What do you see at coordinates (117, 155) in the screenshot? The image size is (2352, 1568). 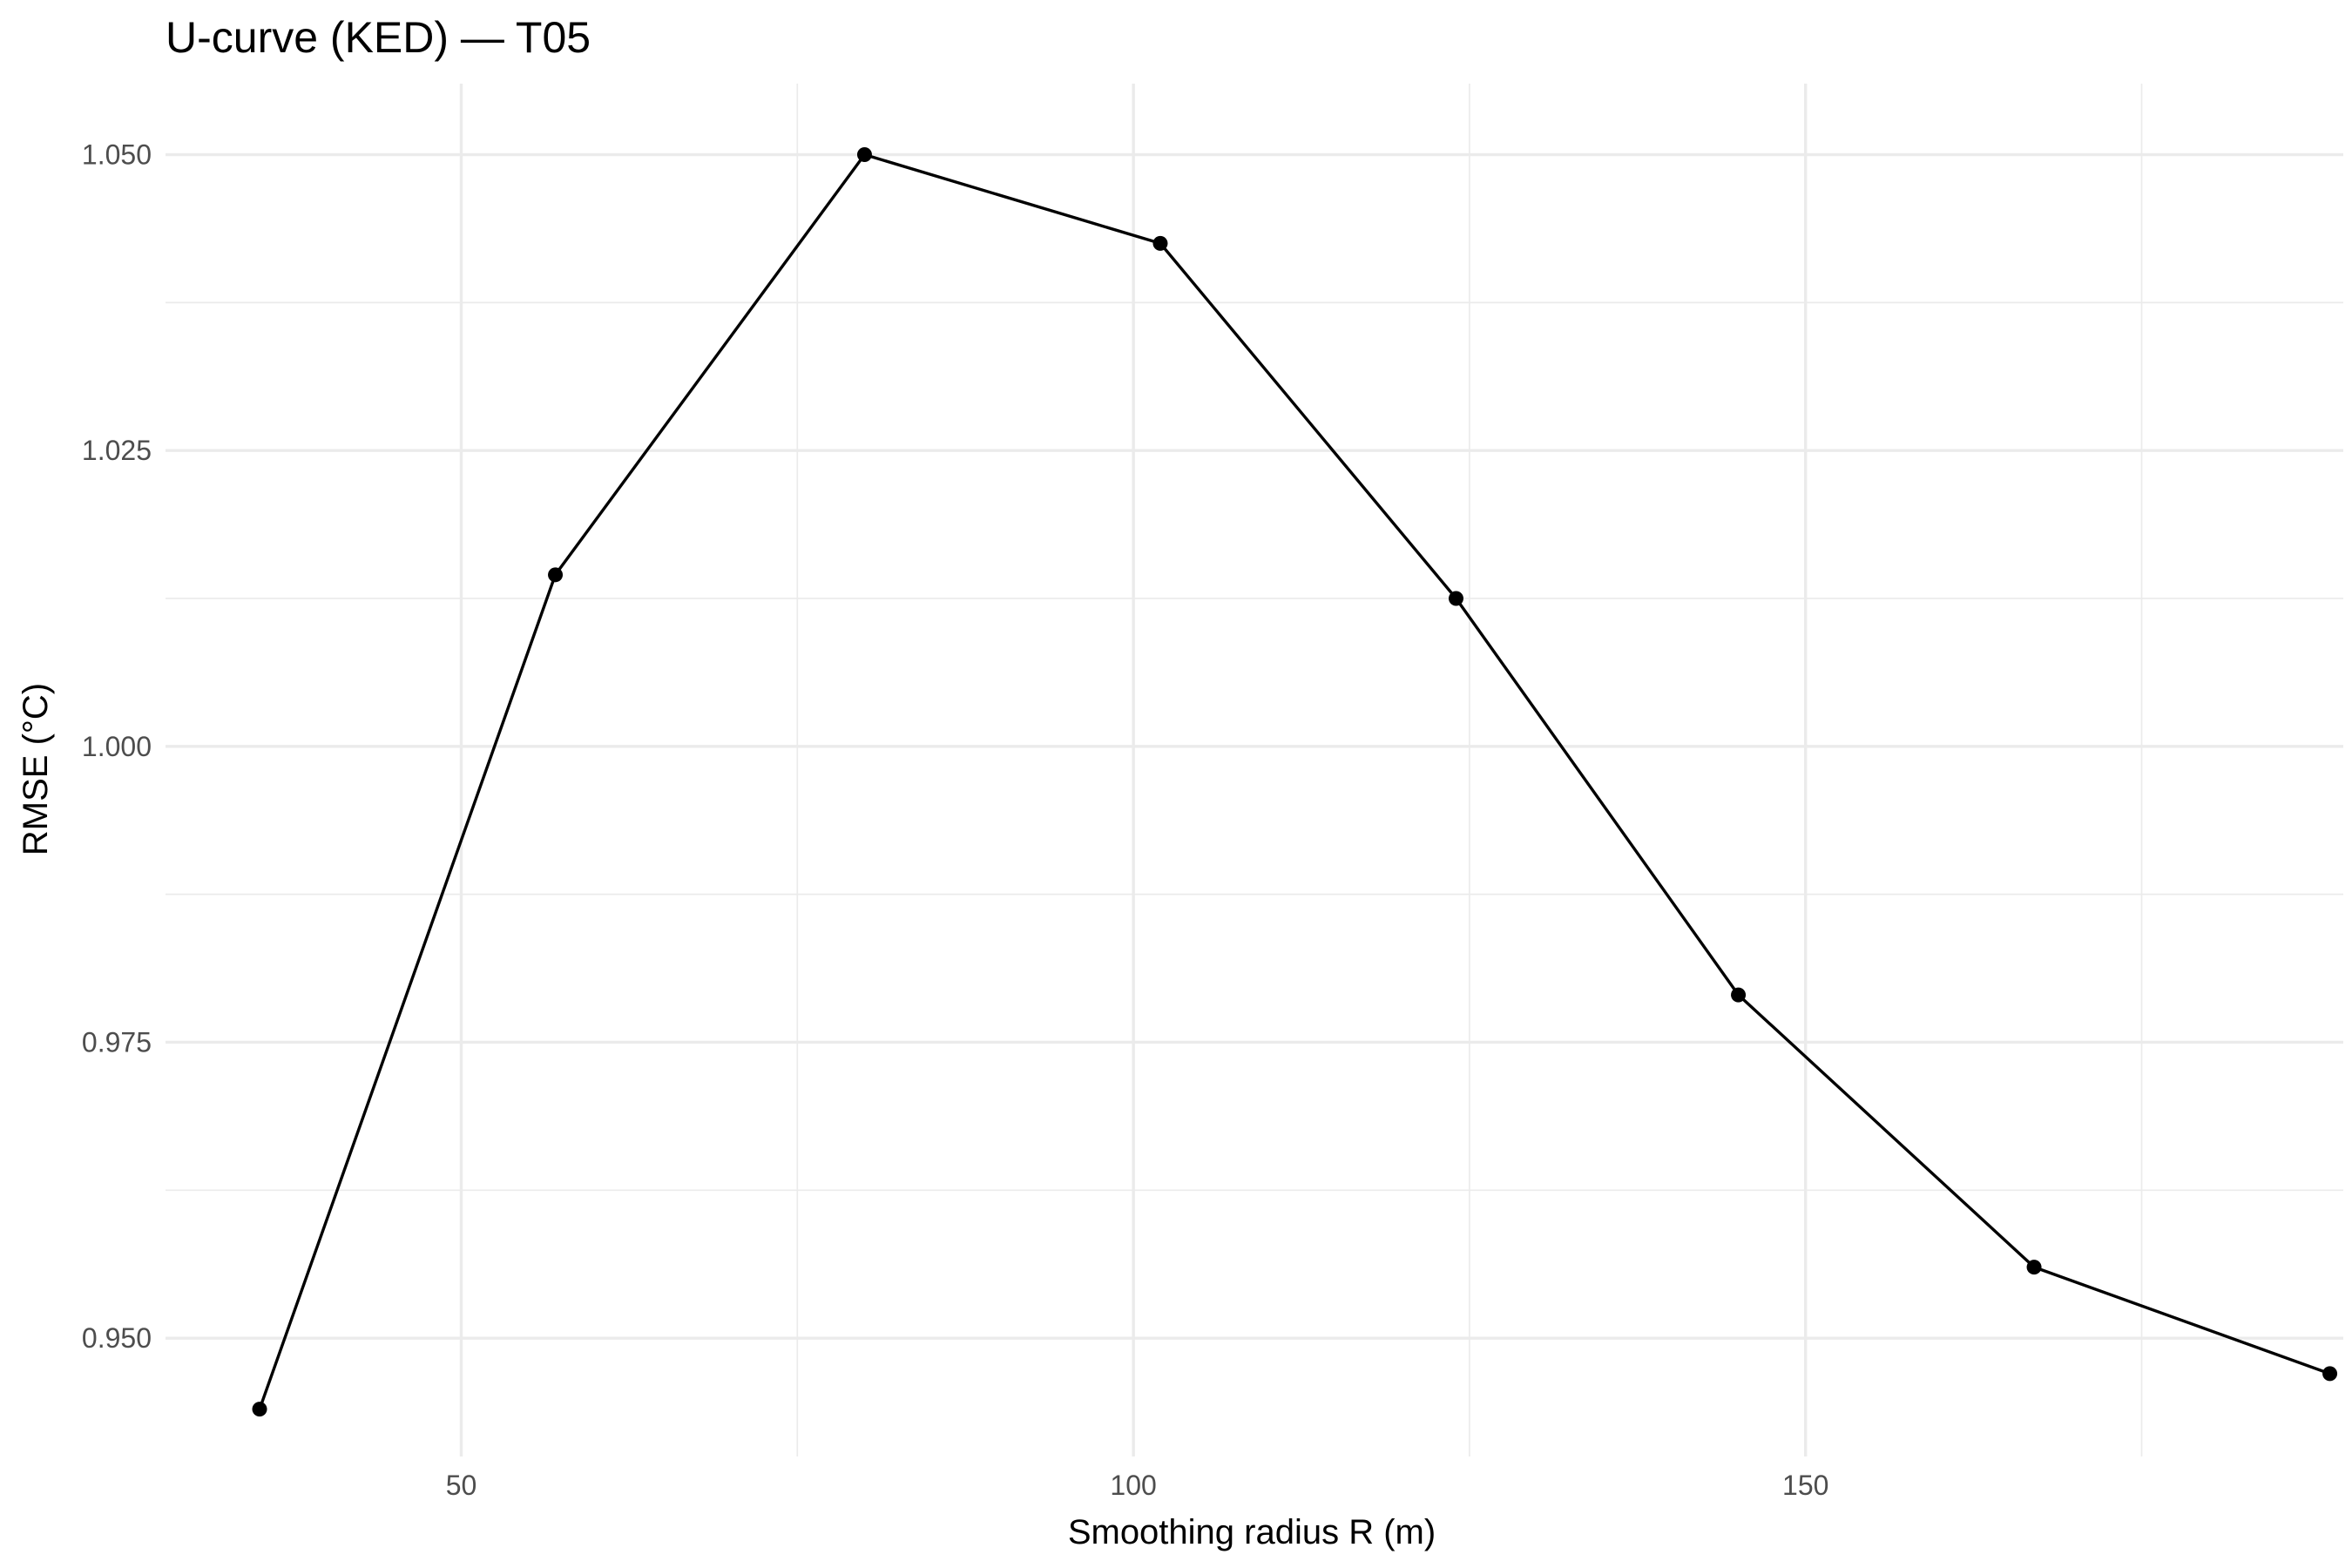 I see `y-tick-label: 1.050` at bounding box center [117, 155].